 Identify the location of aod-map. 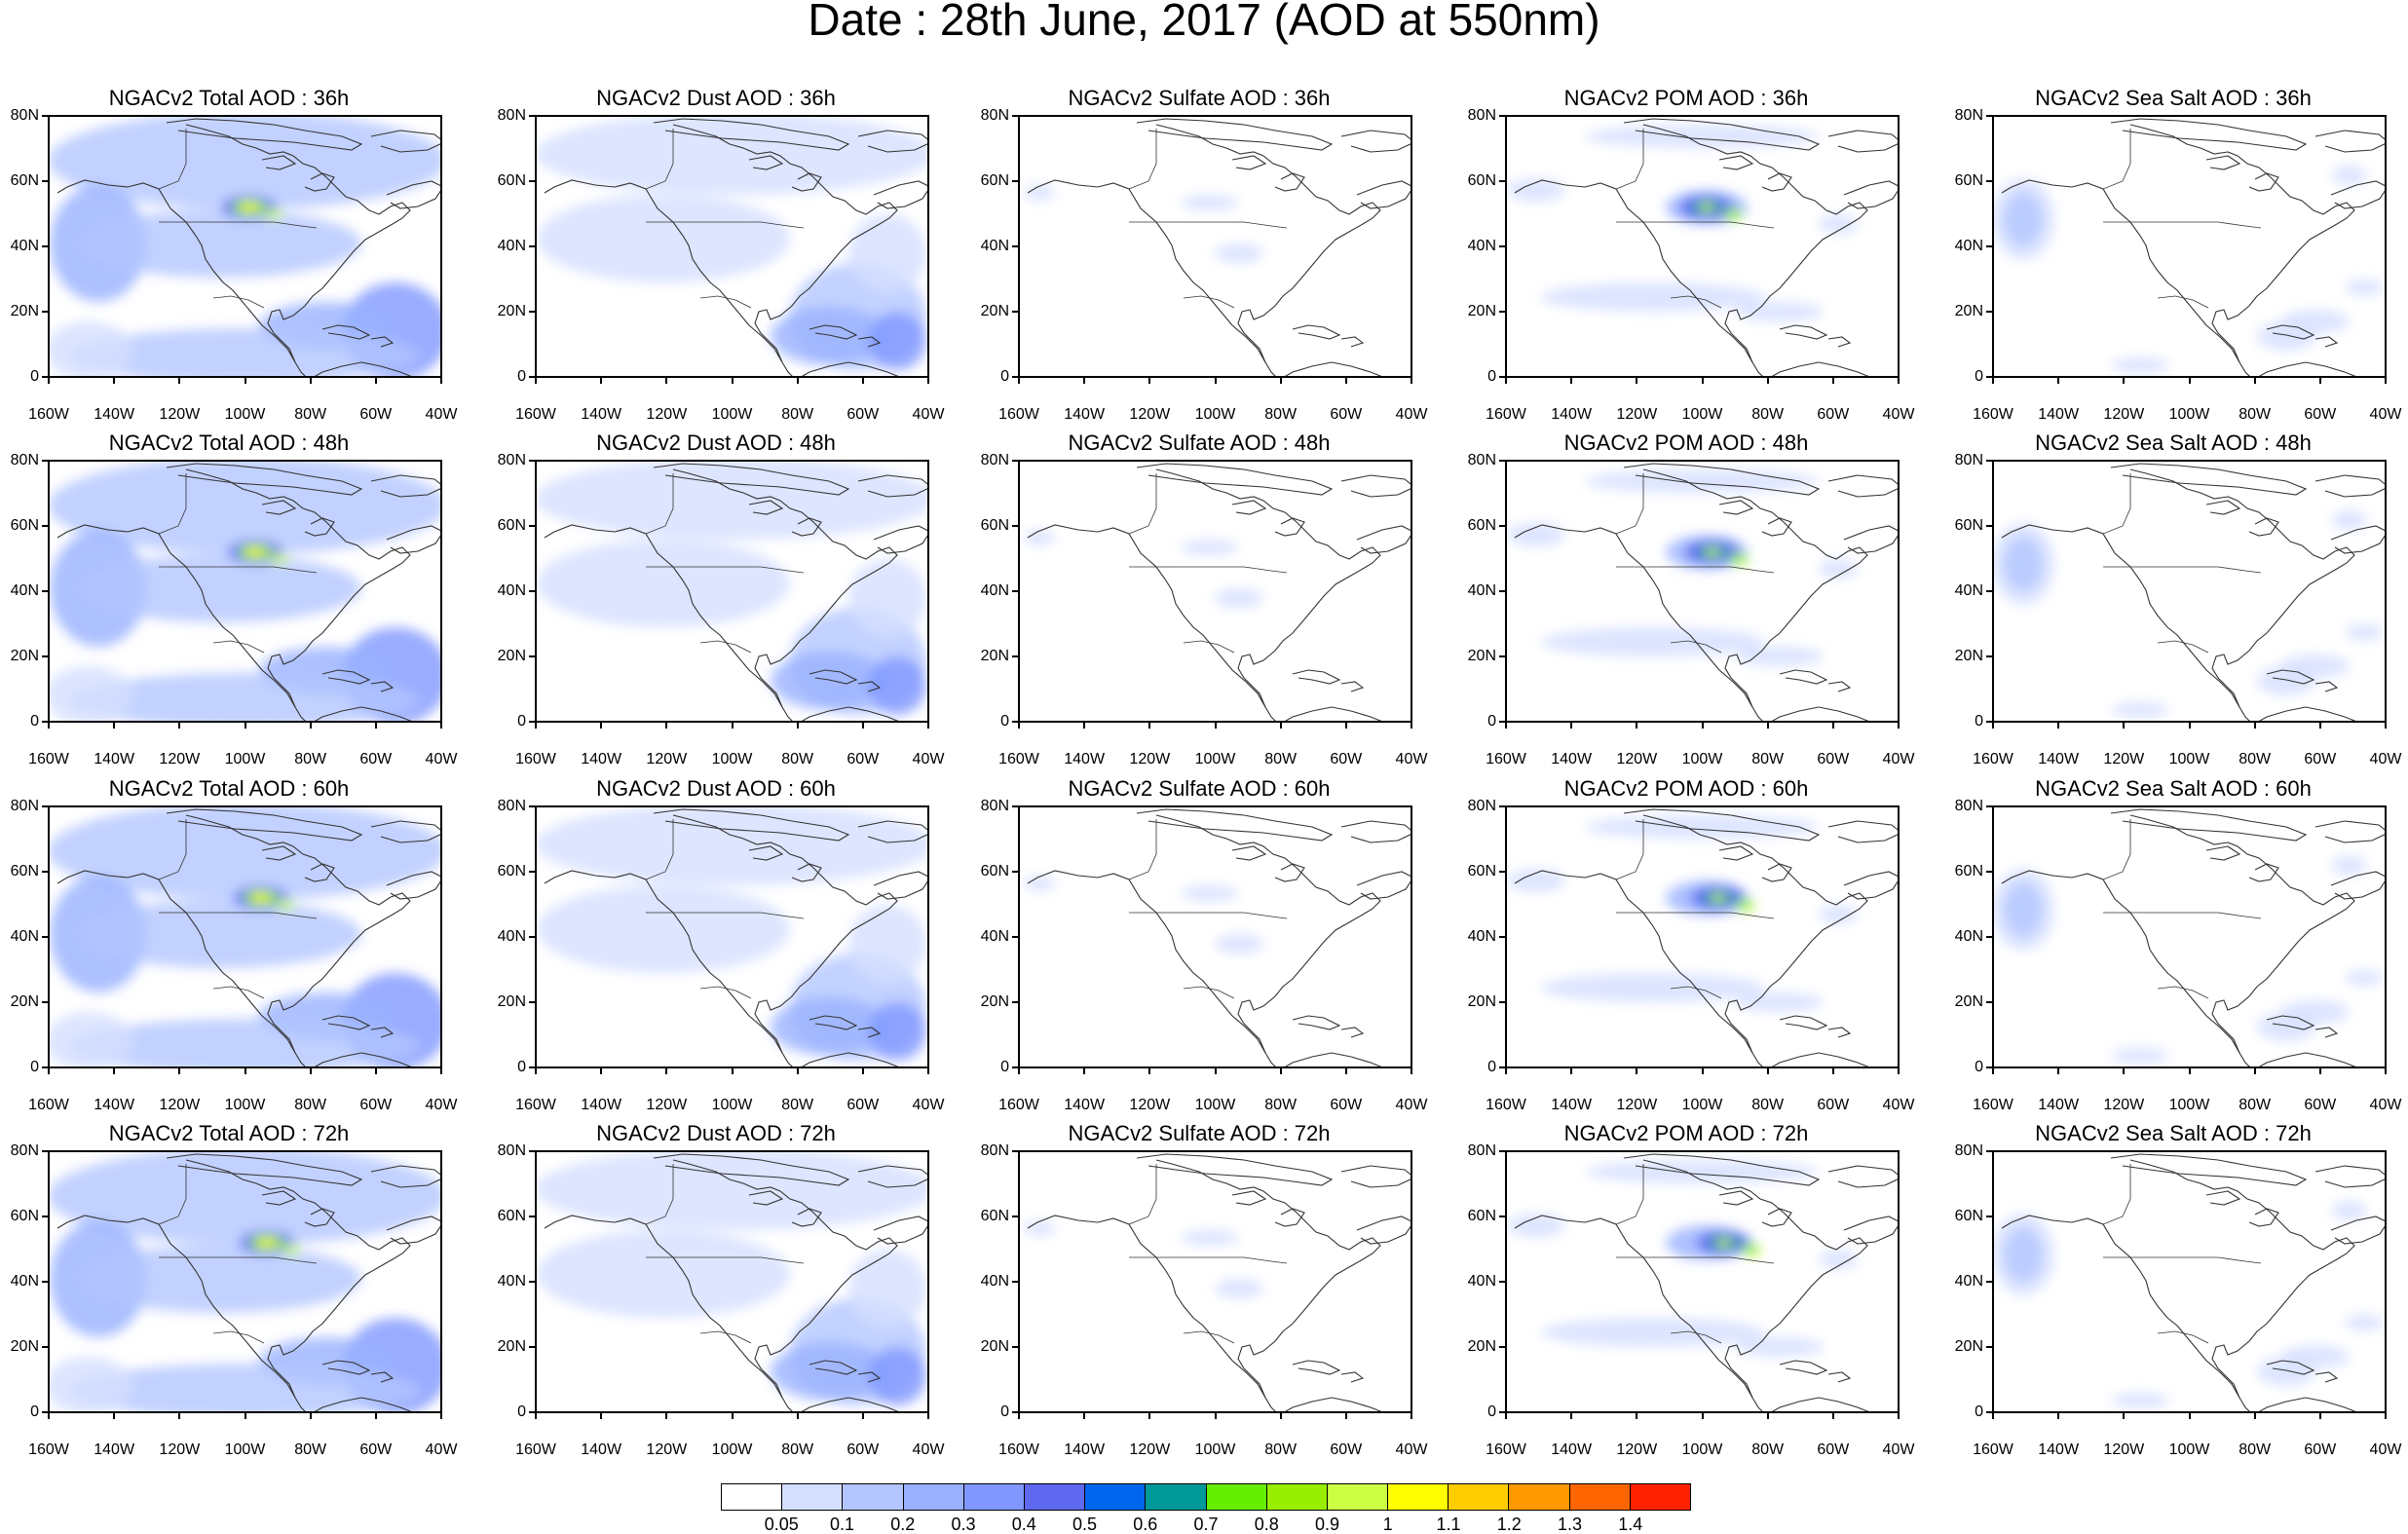
(1217, 592).